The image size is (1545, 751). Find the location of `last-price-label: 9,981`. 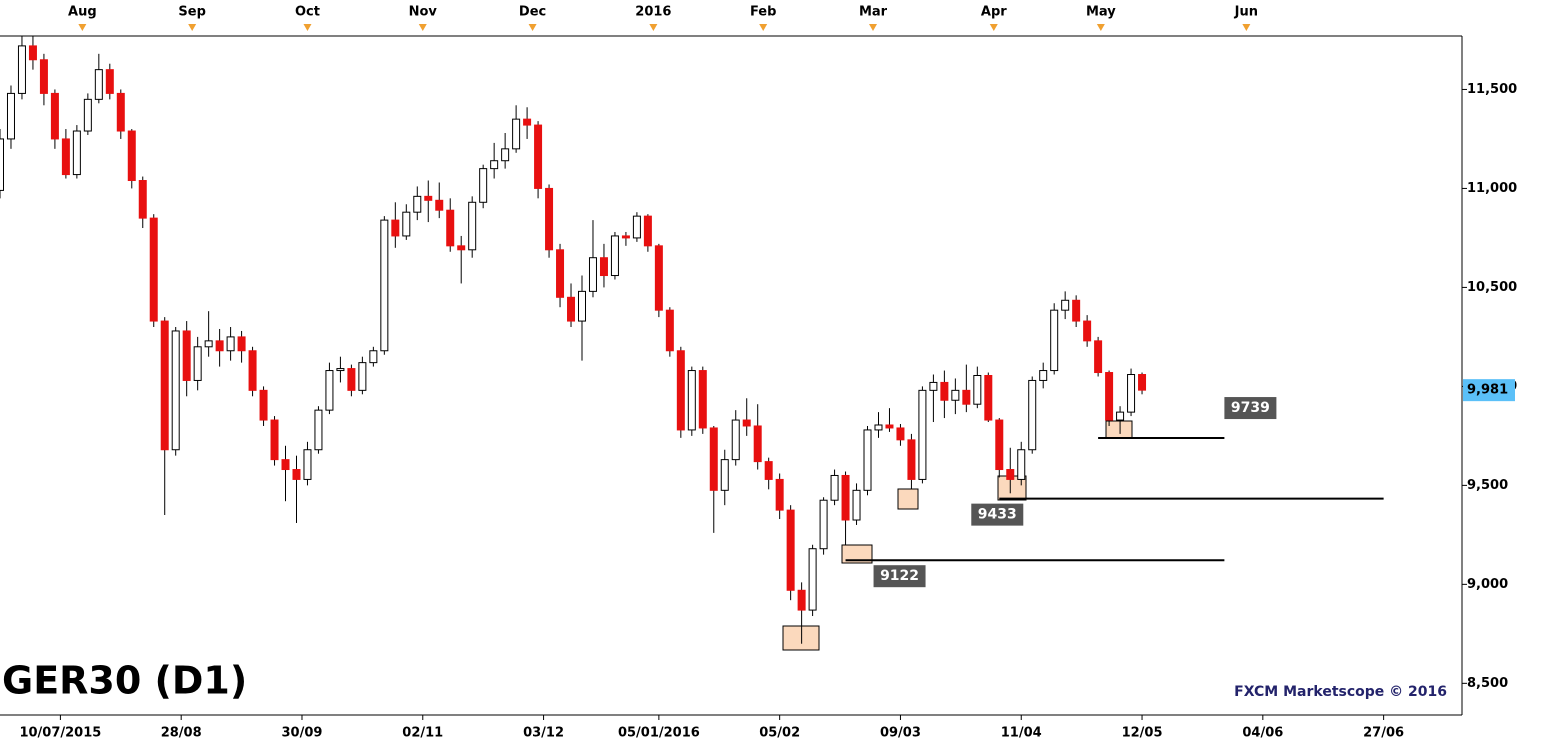

last-price-label: 9,981 is located at coordinates (1487, 390).